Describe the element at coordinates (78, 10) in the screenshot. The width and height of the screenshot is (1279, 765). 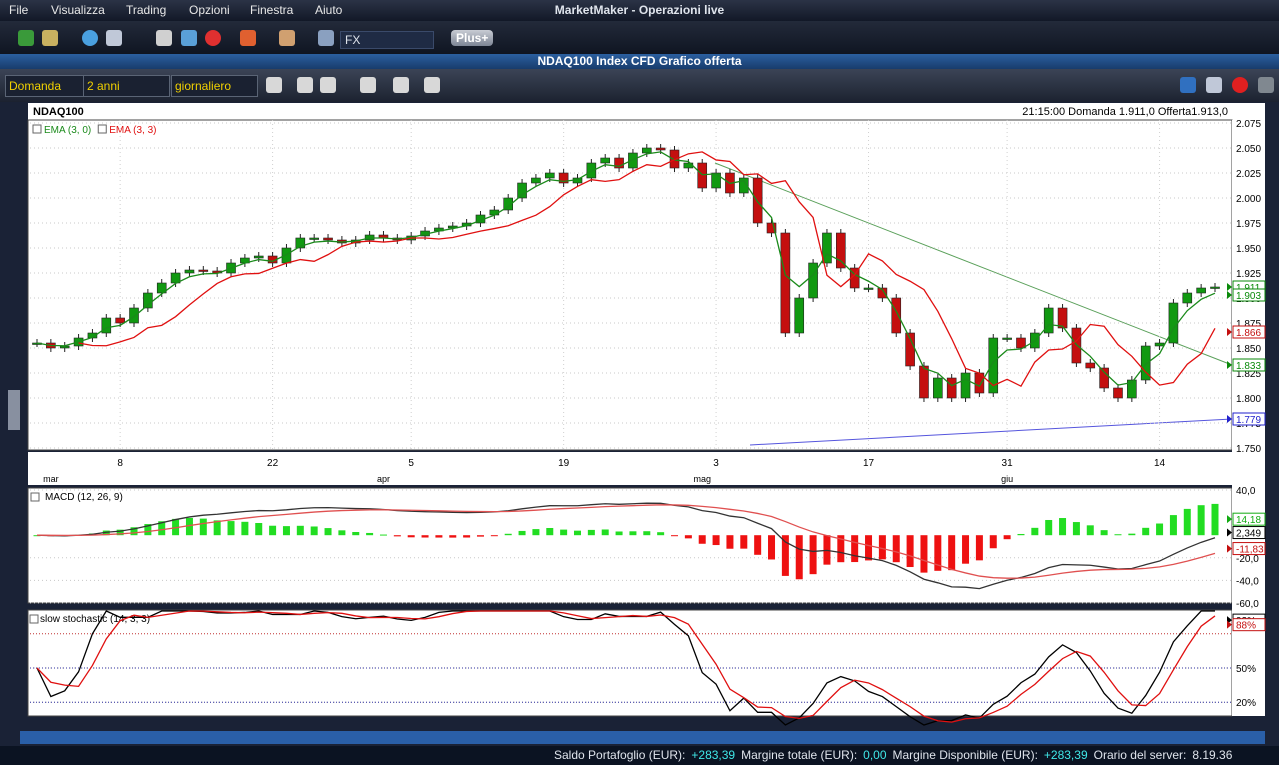
I see `menu-item: Visualizza` at that location.